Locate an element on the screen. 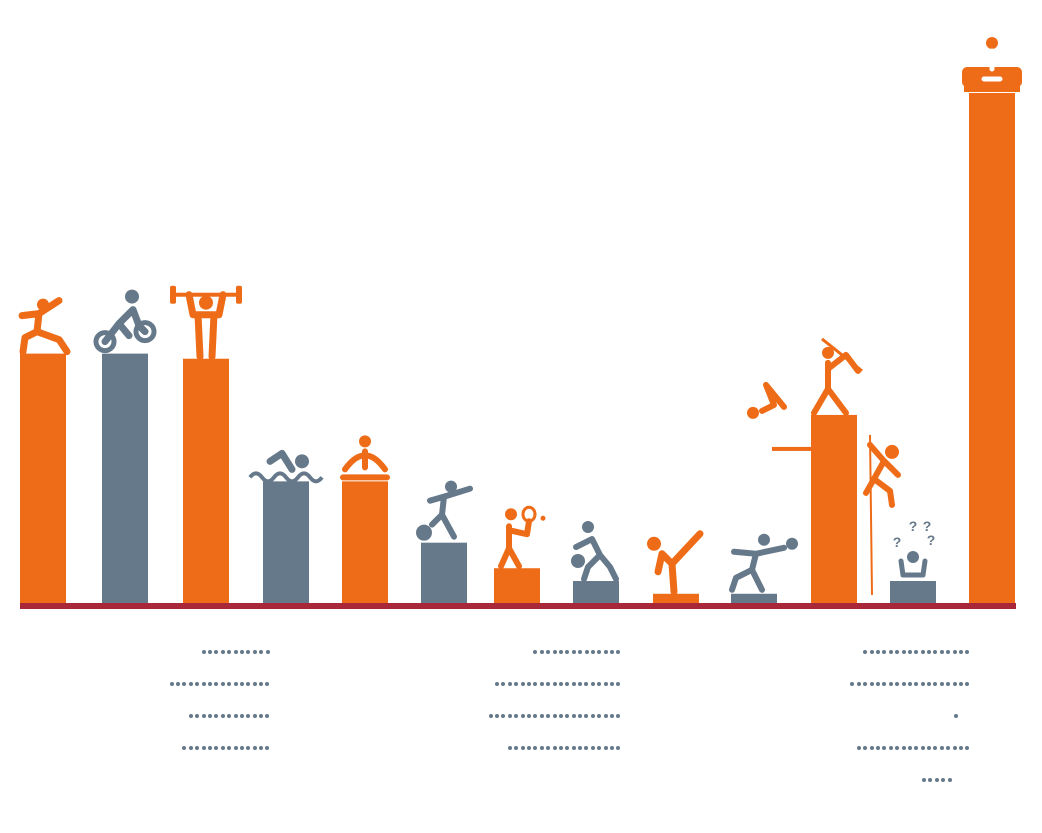 The image size is (1042, 833). basketball-player-icon is located at coordinates (595, 552).